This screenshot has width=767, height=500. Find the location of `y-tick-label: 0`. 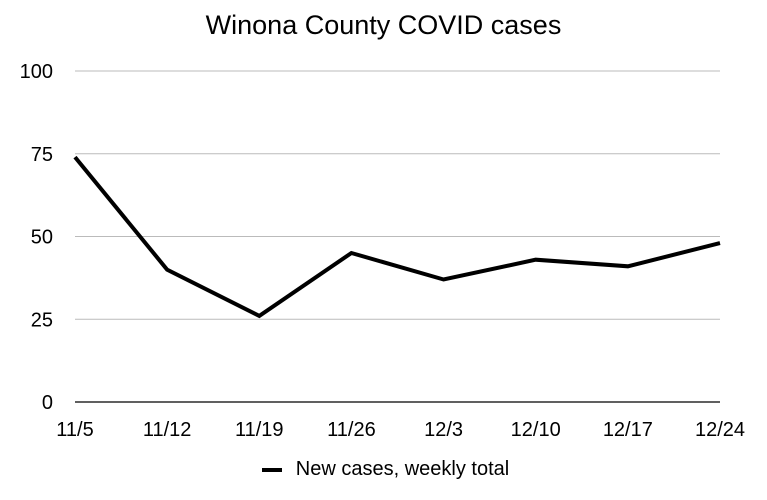

y-tick-label: 0 is located at coordinates (47, 403).